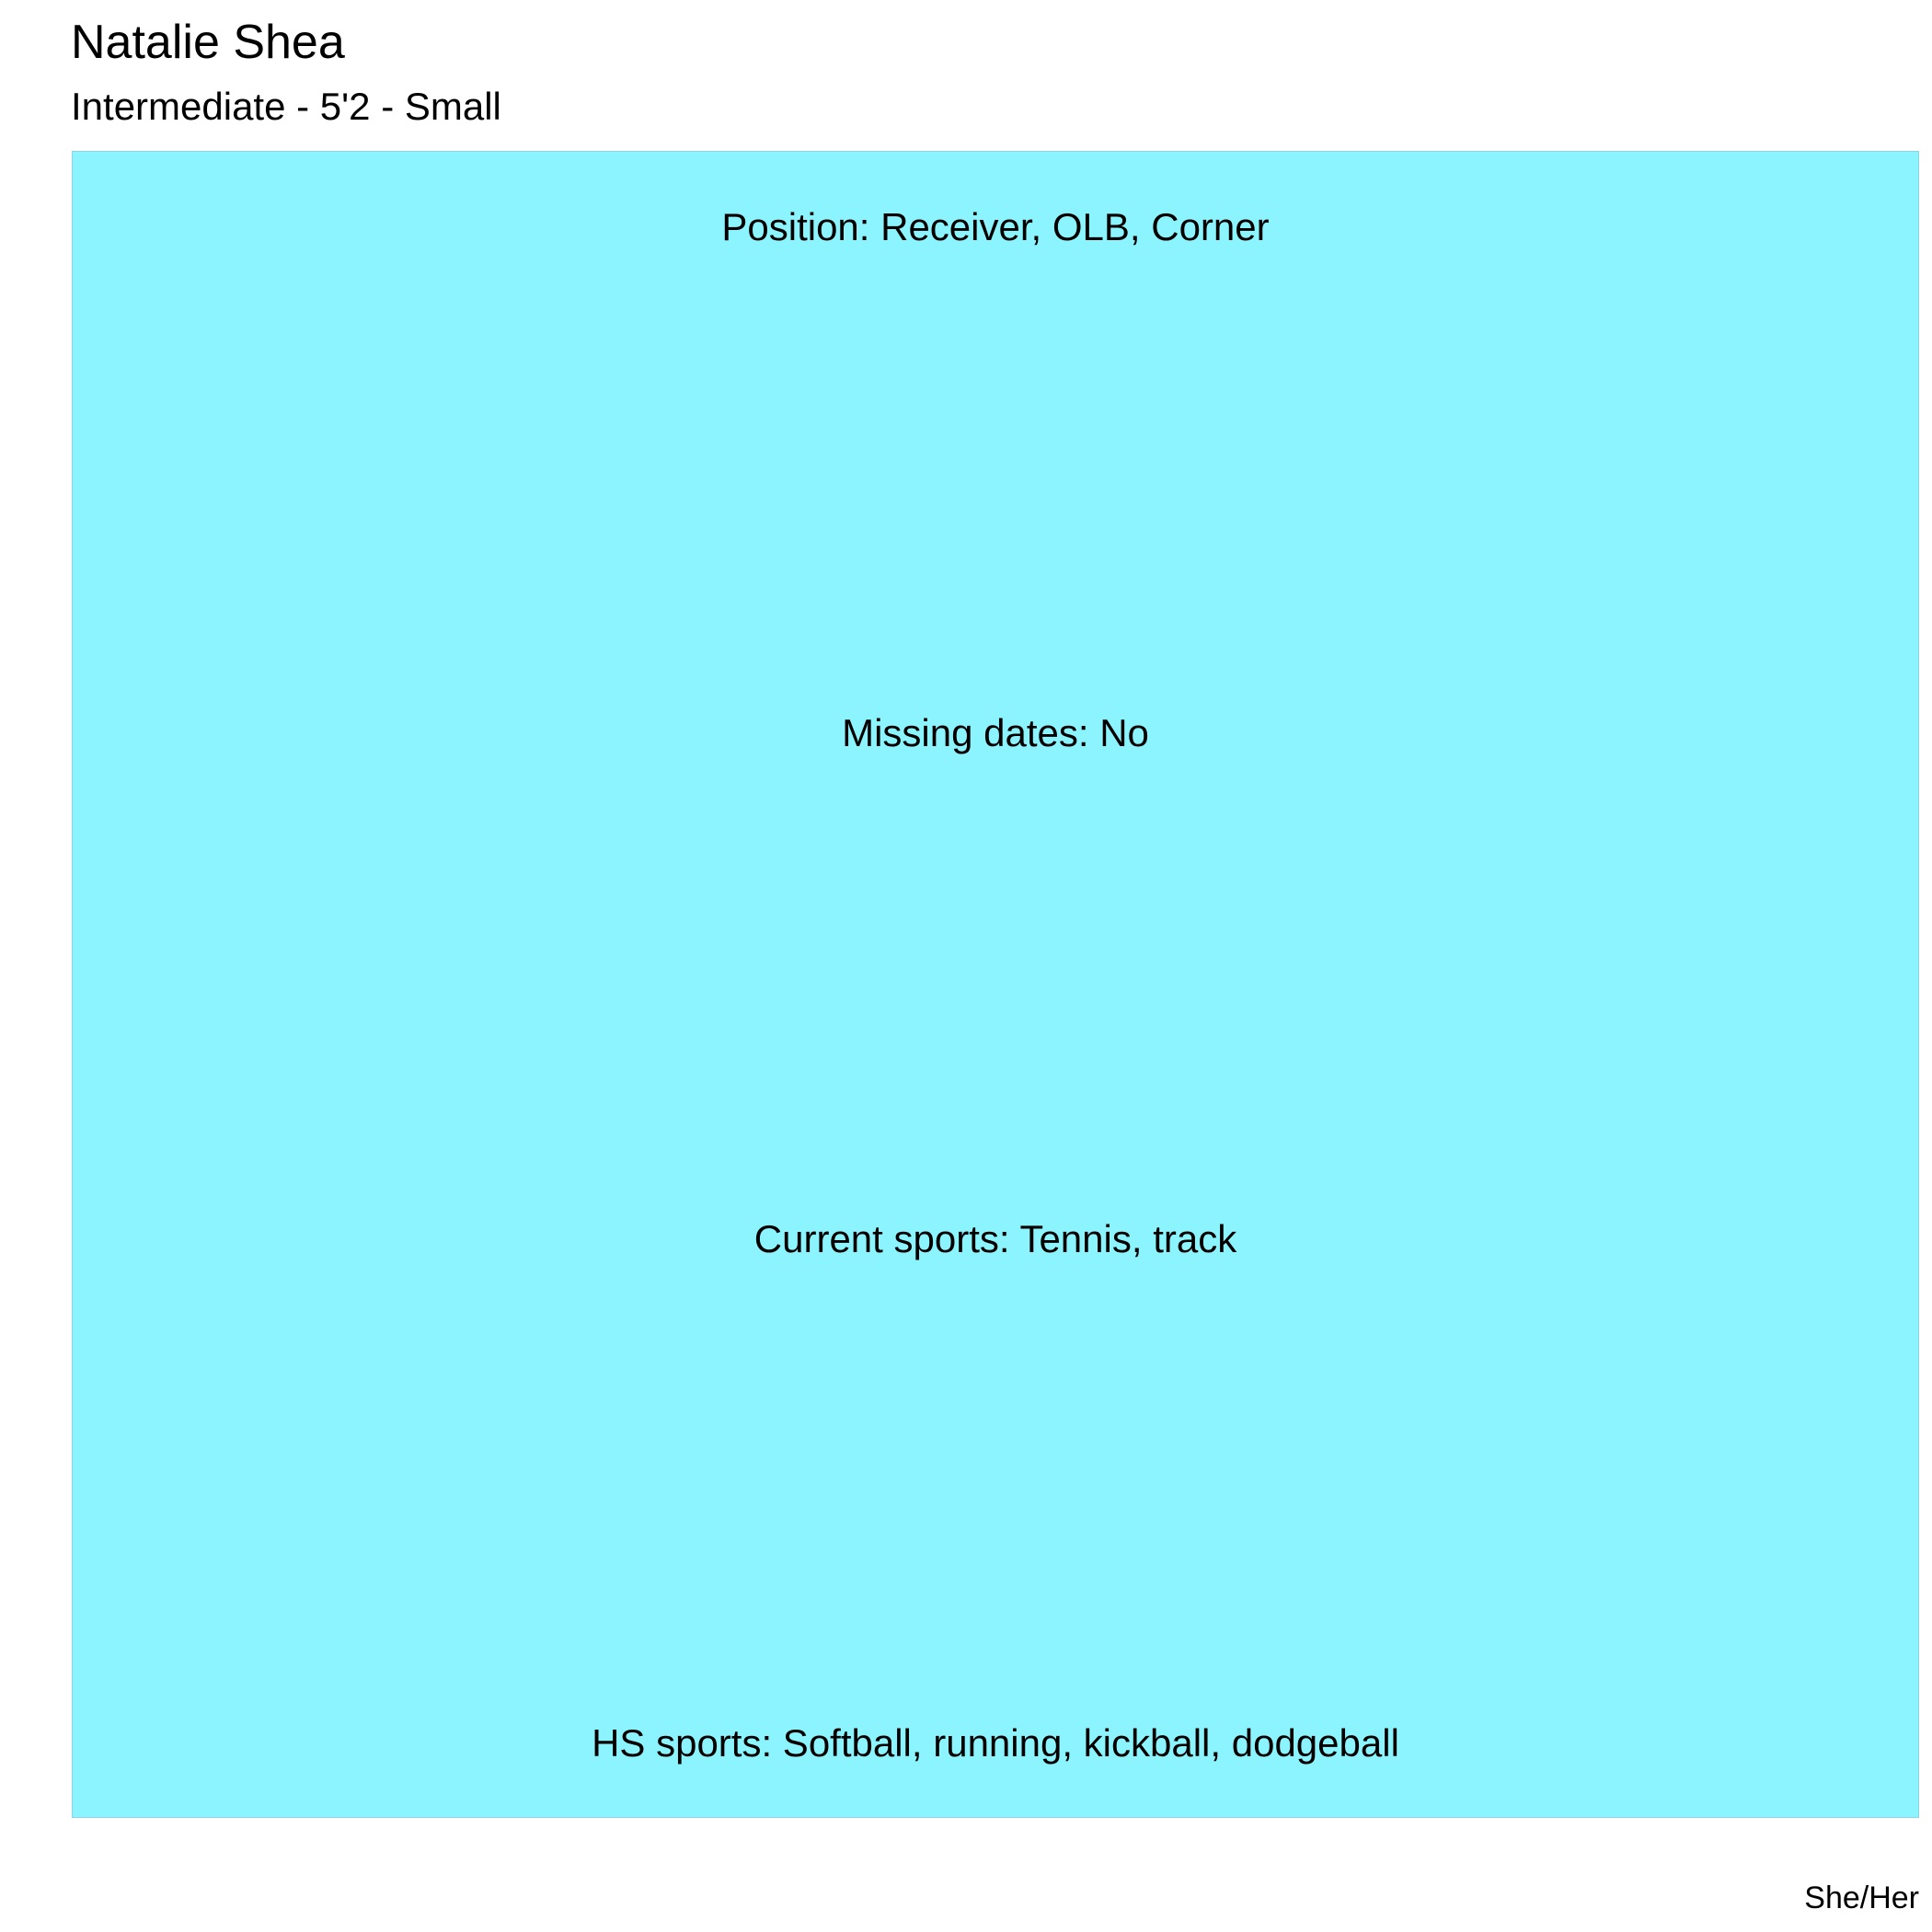  Describe the element at coordinates (995, 1238) in the screenshot. I see `current-sports-line: Current sports: Tennis, track` at that location.